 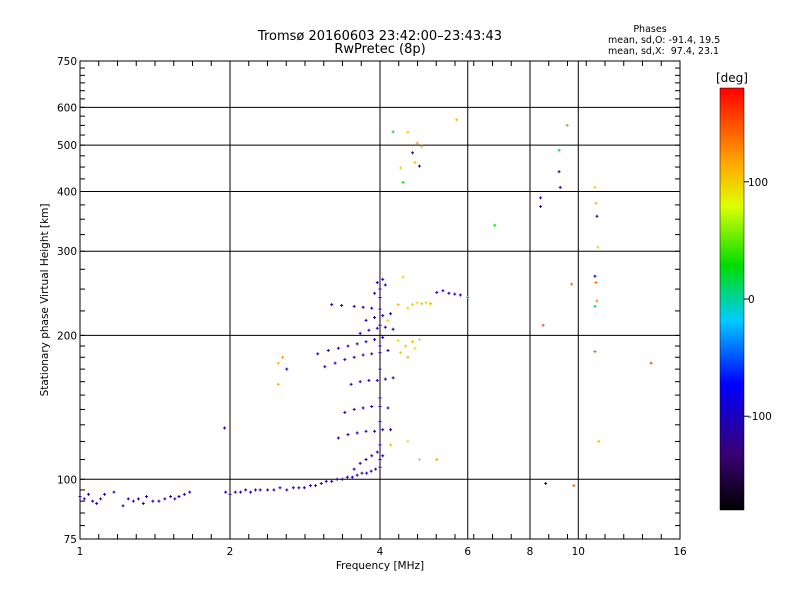 What do you see at coordinates (760, 417) in the screenshot?
I see `colorbar-tick-label: -100` at bounding box center [760, 417].